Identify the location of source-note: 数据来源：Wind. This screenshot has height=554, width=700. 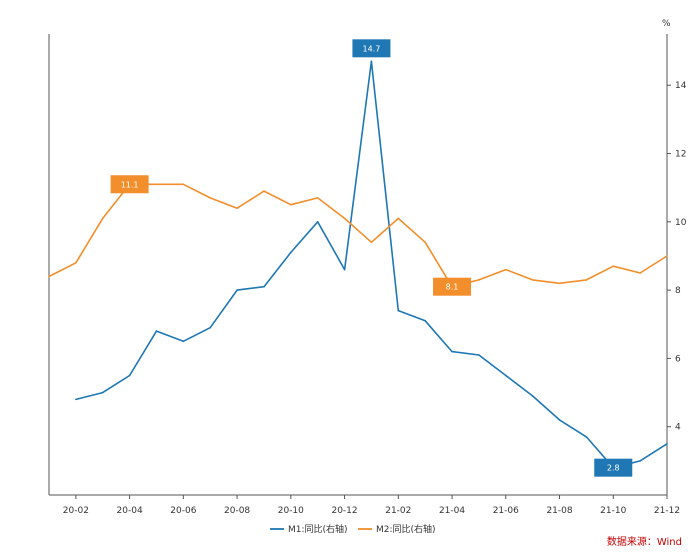
(644, 541).